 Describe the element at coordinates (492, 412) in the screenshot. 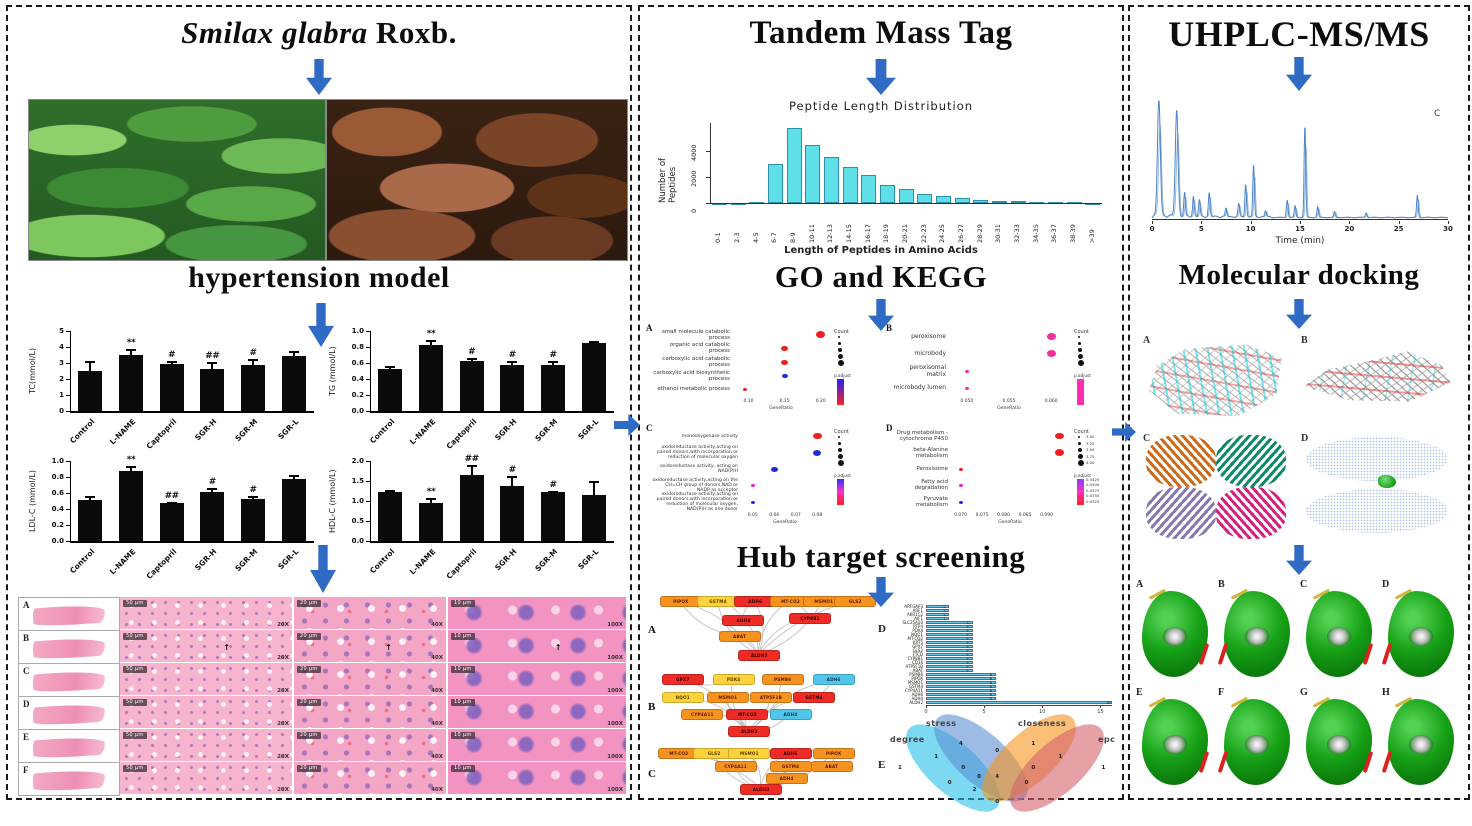

I see `x-axis` at that location.